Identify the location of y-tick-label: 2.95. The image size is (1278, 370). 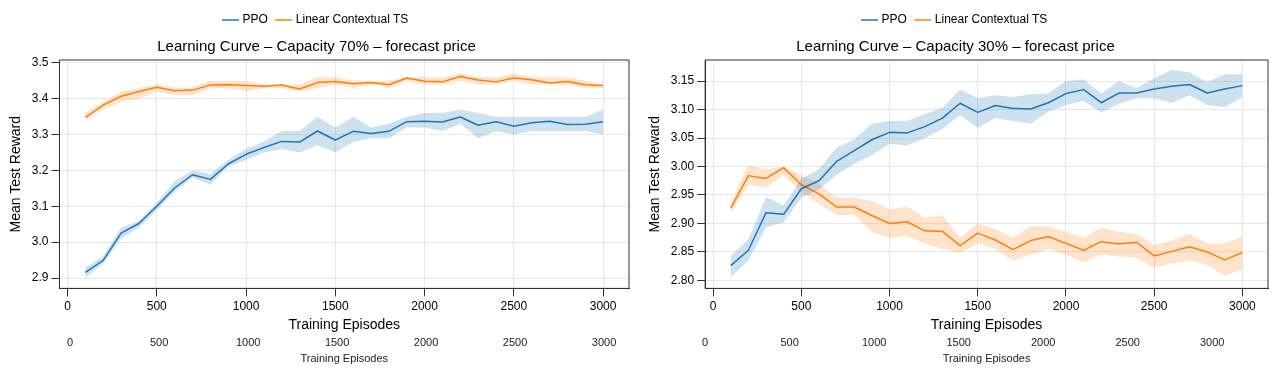
(682, 194).